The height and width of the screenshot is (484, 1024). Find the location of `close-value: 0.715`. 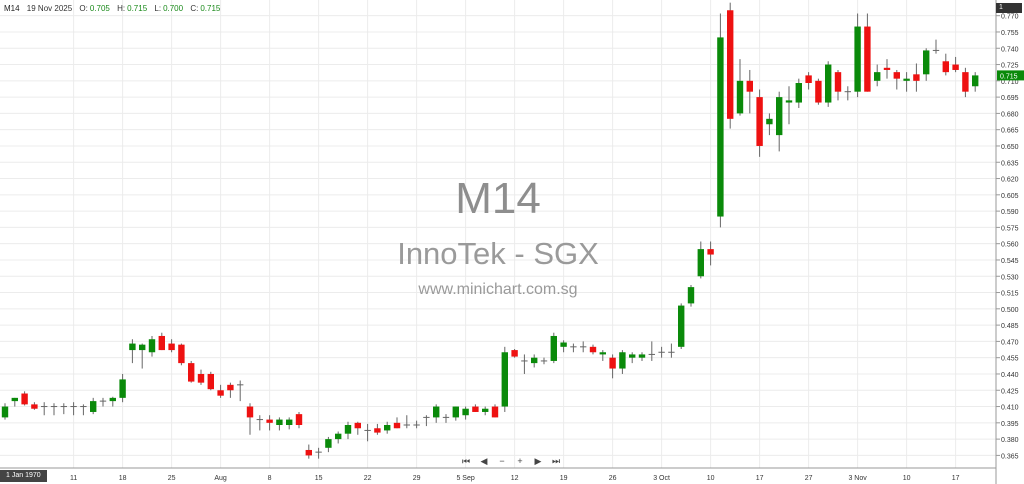

close-value: 0.715 is located at coordinates (210, 8).